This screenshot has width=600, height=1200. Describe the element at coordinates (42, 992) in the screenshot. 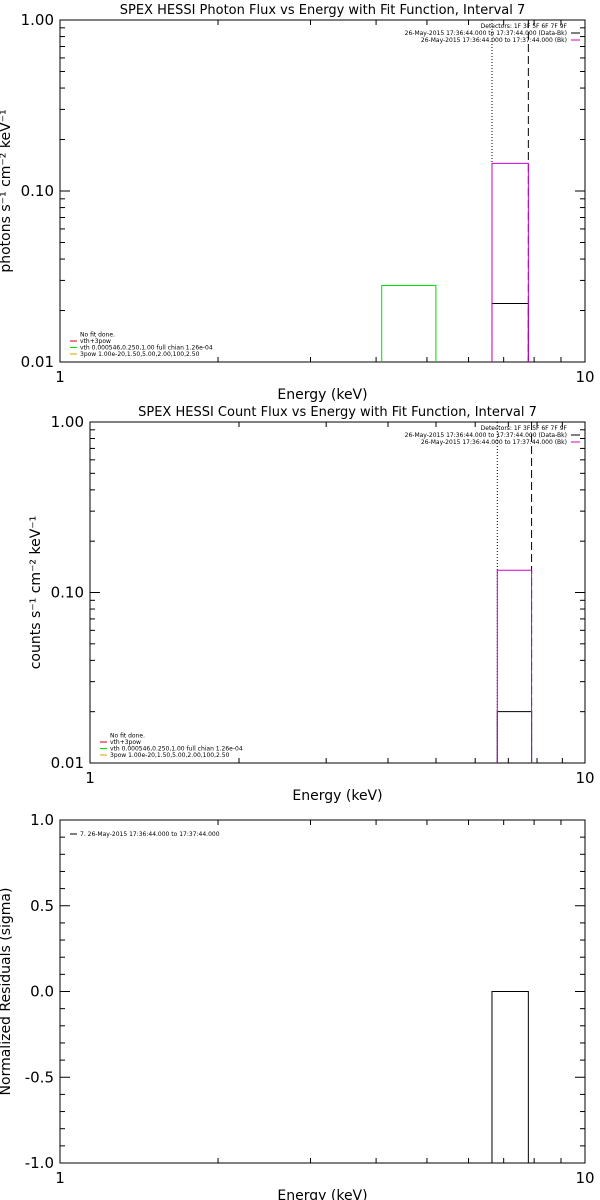

I see `y-tick-label: 0.0` at that location.